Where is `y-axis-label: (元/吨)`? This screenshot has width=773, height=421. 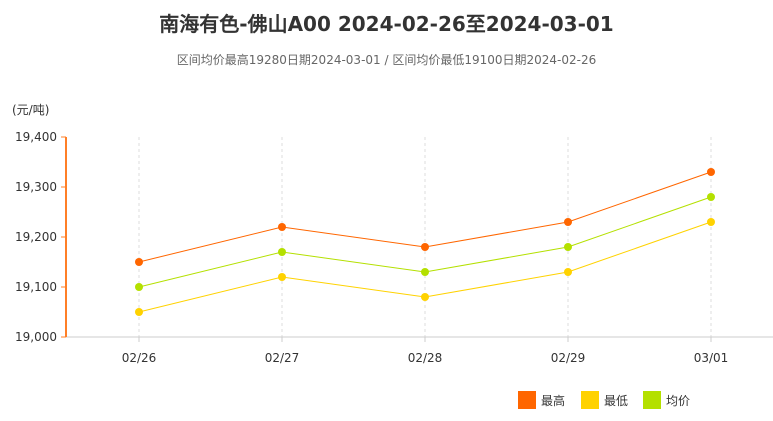
y-axis-label: (元/吨) is located at coordinates (30, 110).